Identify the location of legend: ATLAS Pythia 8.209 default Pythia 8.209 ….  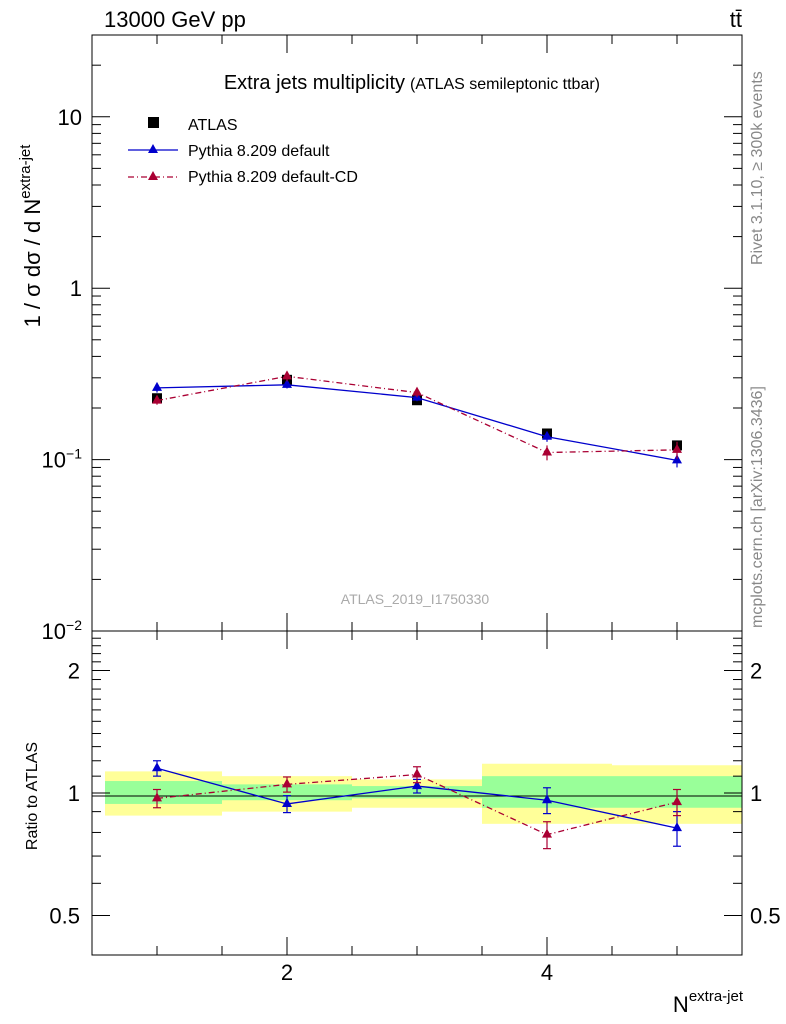
(243, 151).